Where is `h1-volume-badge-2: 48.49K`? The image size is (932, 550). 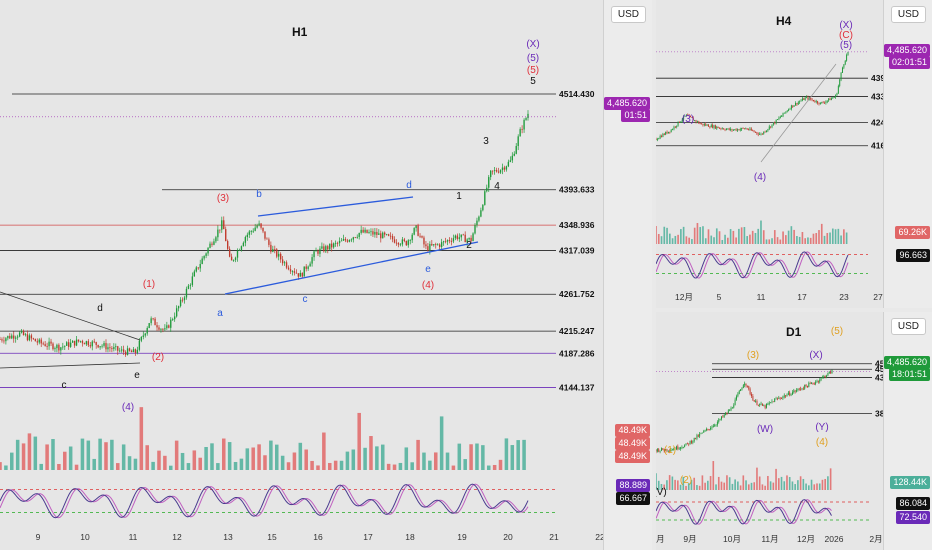 h1-volume-badge-2: 48.49K is located at coordinates (632, 443).